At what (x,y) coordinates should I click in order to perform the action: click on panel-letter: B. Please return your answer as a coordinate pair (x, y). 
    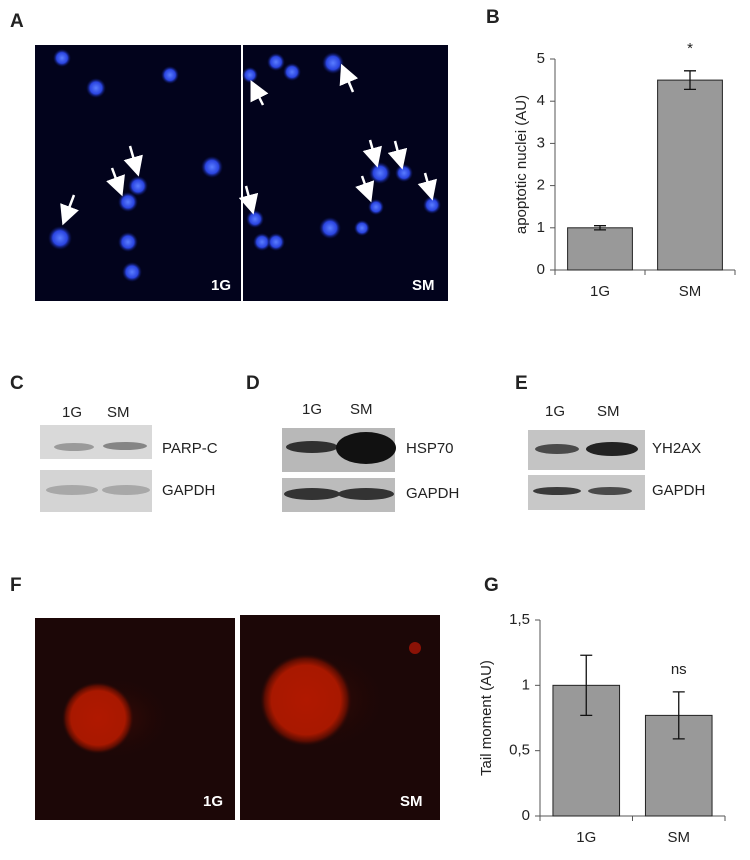
    Looking at the image, I should click on (493, 17).